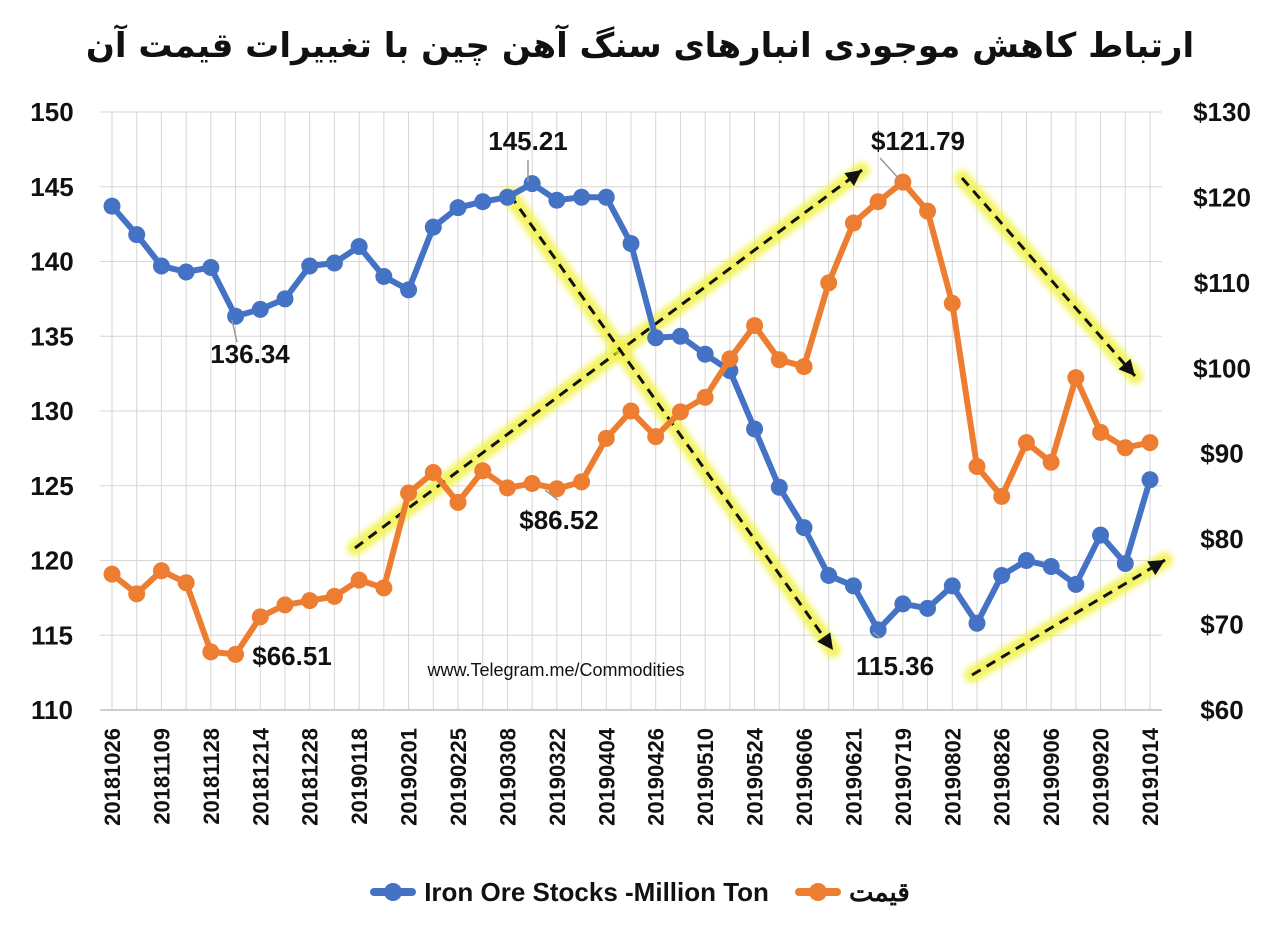 Image resolution: width=1280 pixels, height=928 pixels. Describe the element at coordinates (903, 777) in the screenshot. I see `x-tick-label: 20190719` at that location.